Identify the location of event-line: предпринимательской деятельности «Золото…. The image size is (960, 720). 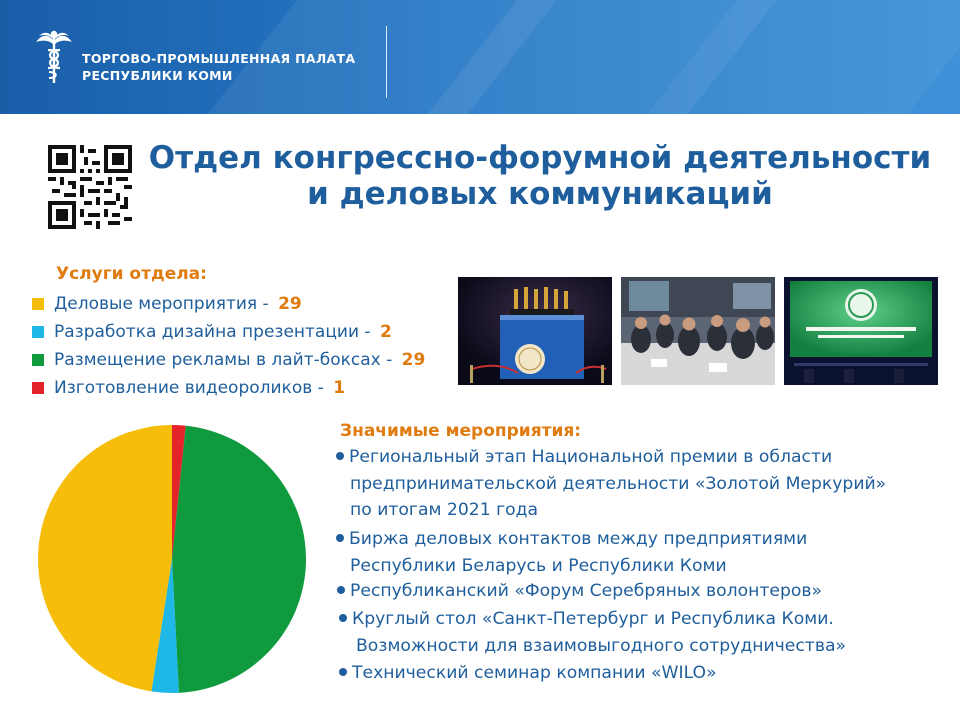
(618, 483).